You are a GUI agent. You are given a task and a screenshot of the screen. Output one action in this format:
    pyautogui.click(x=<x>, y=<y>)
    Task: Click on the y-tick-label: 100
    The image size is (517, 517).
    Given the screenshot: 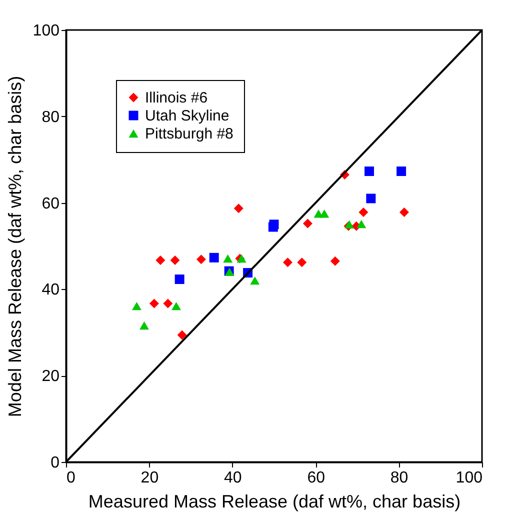 What is the action you would take?
    pyautogui.click(x=46, y=31)
    